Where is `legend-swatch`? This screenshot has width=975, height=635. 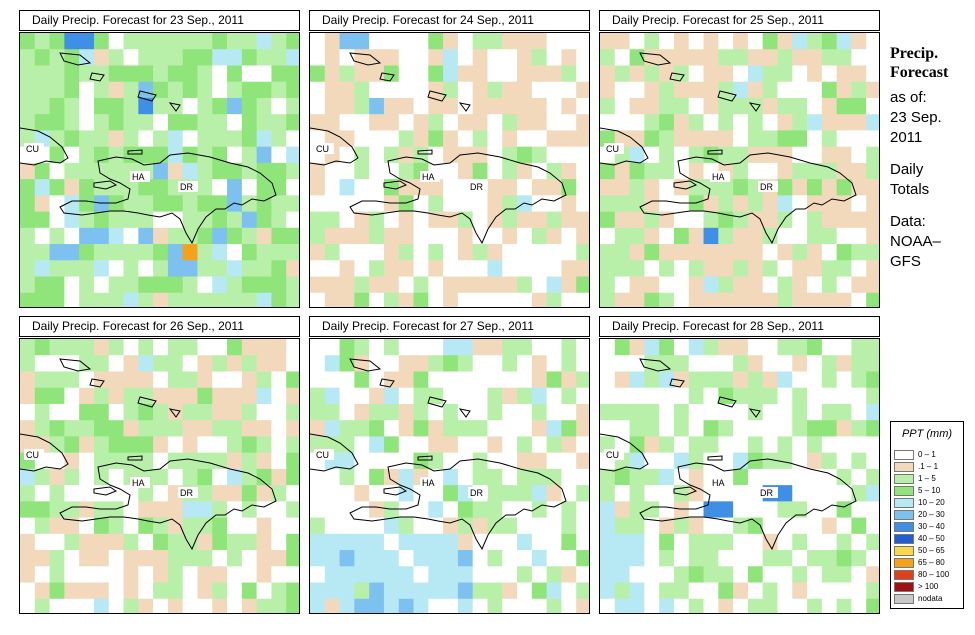 legend-swatch is located at coordinates (904, 575).